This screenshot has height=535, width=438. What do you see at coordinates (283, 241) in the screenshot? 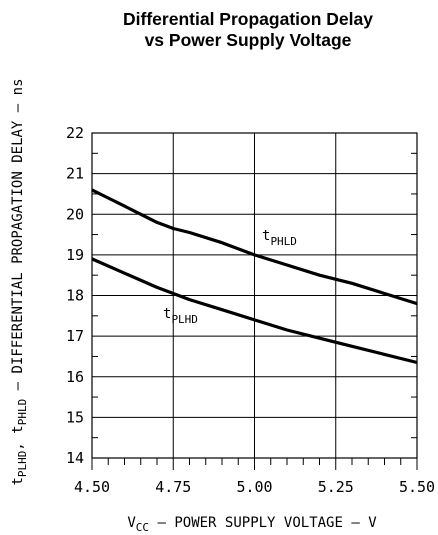
I see `series-label-phld-sub: PHLD` at bounding box center [283, 241].